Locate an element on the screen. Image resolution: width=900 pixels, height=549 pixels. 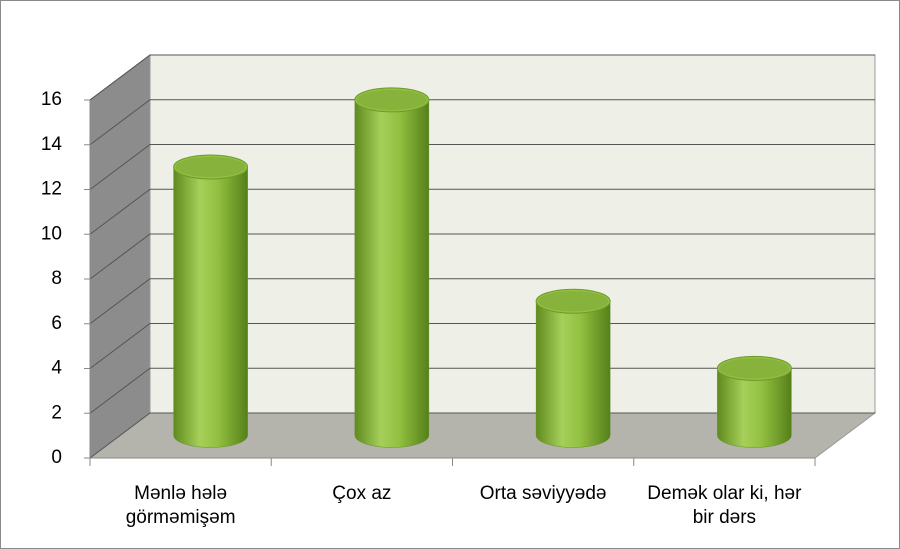
y-tick-label: 16 is located at coordinates (51, 99).